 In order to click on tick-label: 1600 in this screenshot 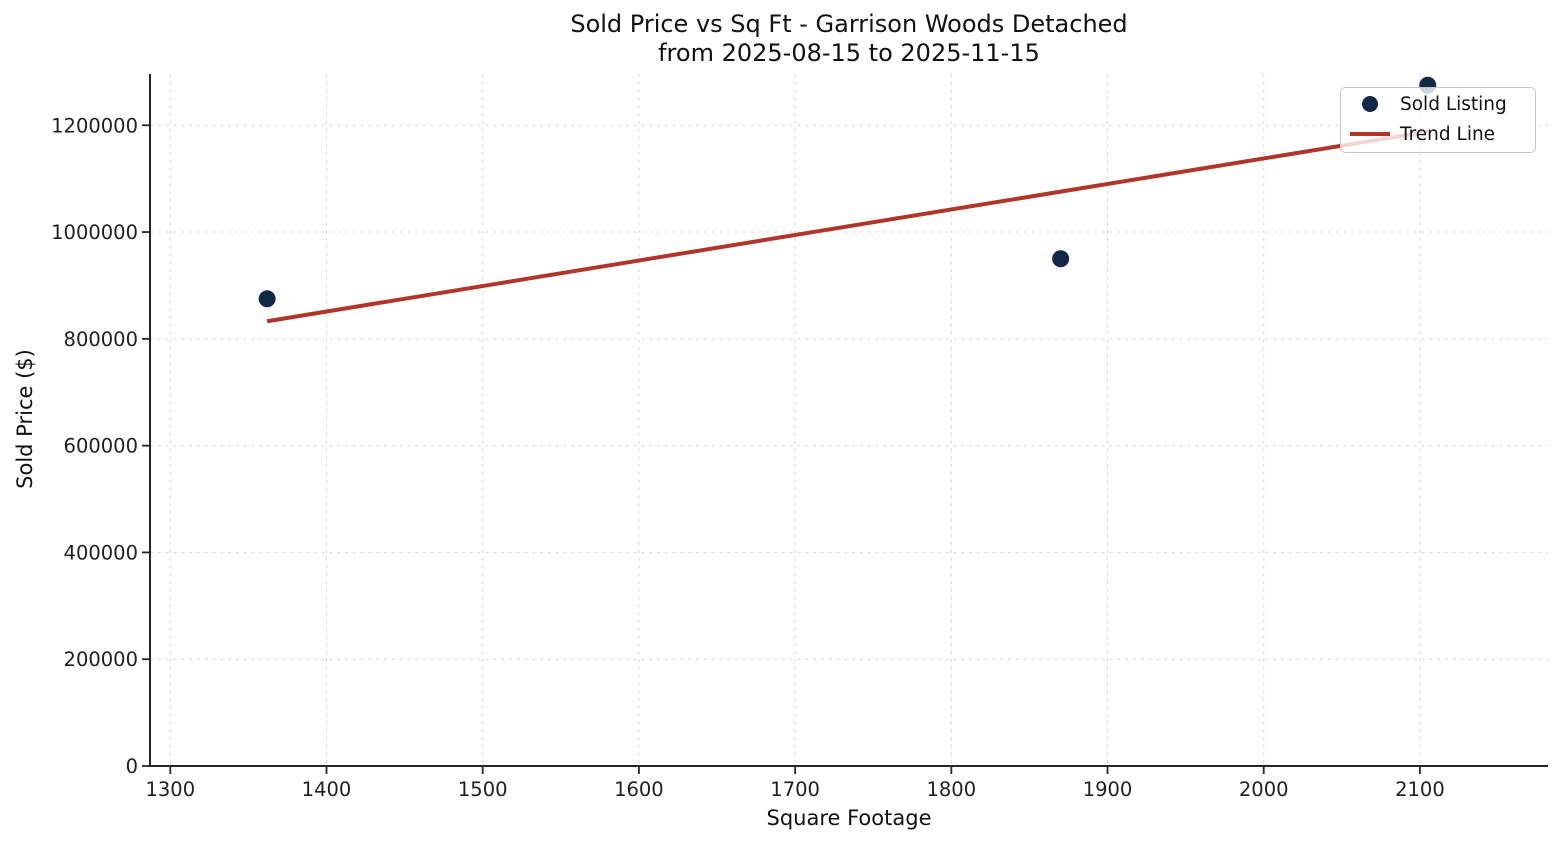, I will do `click(639, 789)`.